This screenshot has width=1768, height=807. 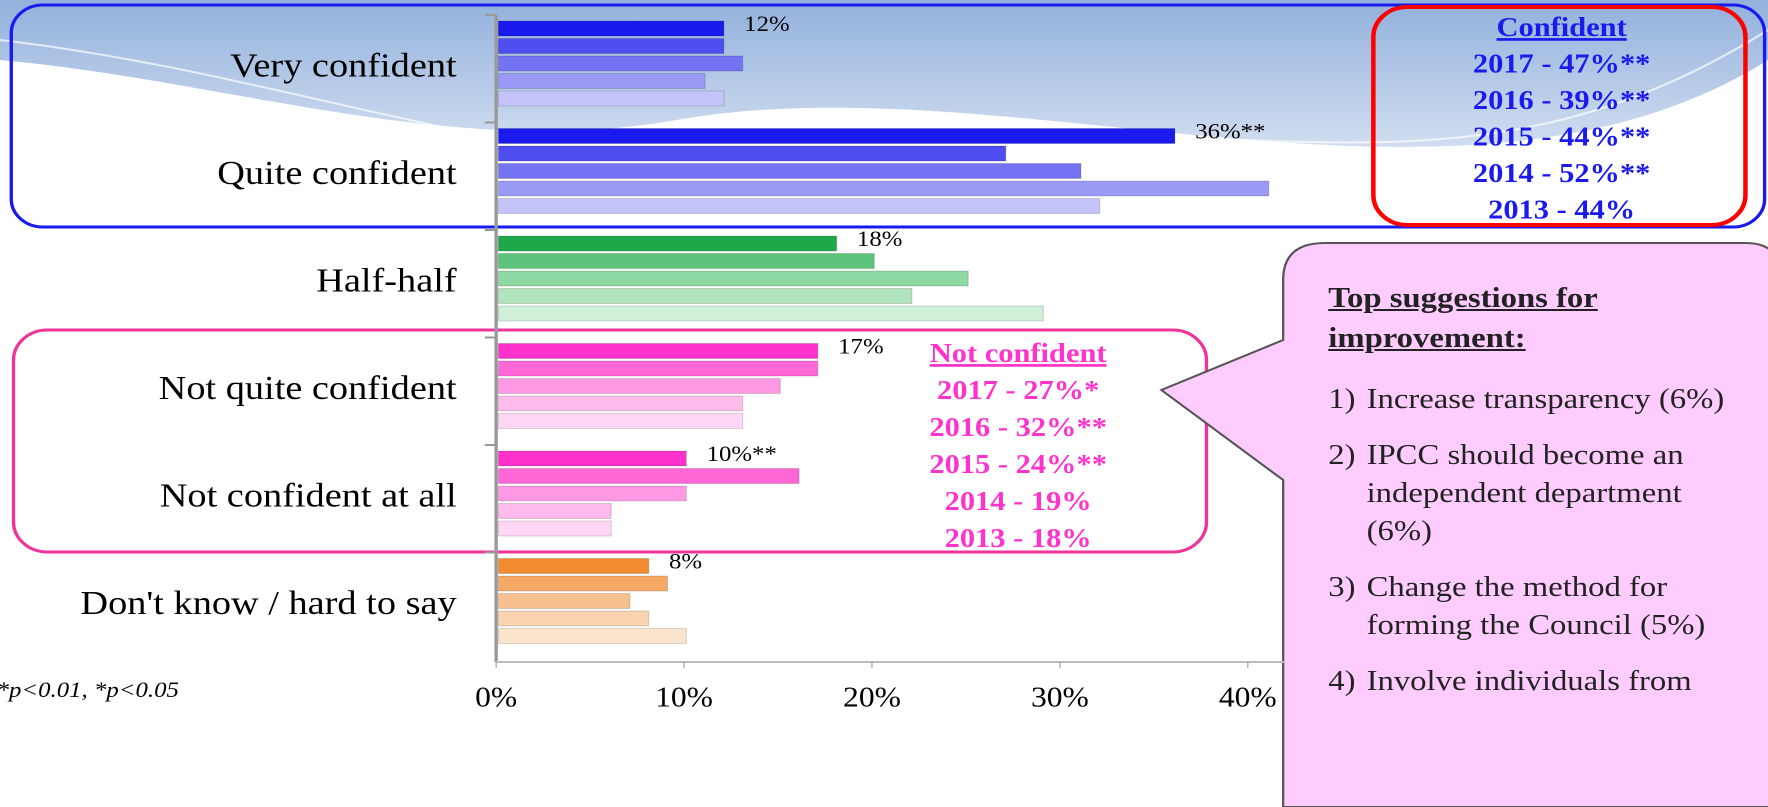 I want to click on x-tick-label: 0%, so click(x=496, y=697).